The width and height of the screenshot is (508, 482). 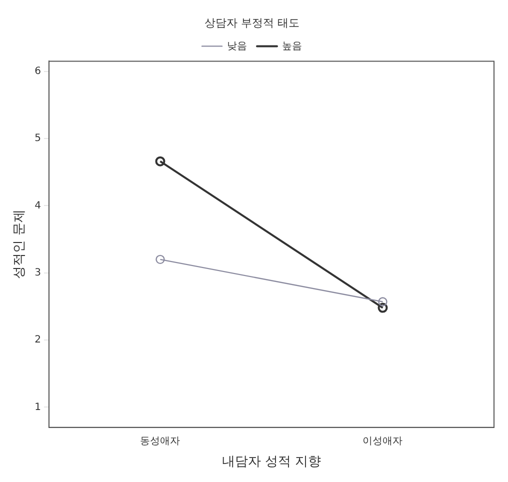 I want to click on y-tick-label: 2, so click(x=37, y=340).